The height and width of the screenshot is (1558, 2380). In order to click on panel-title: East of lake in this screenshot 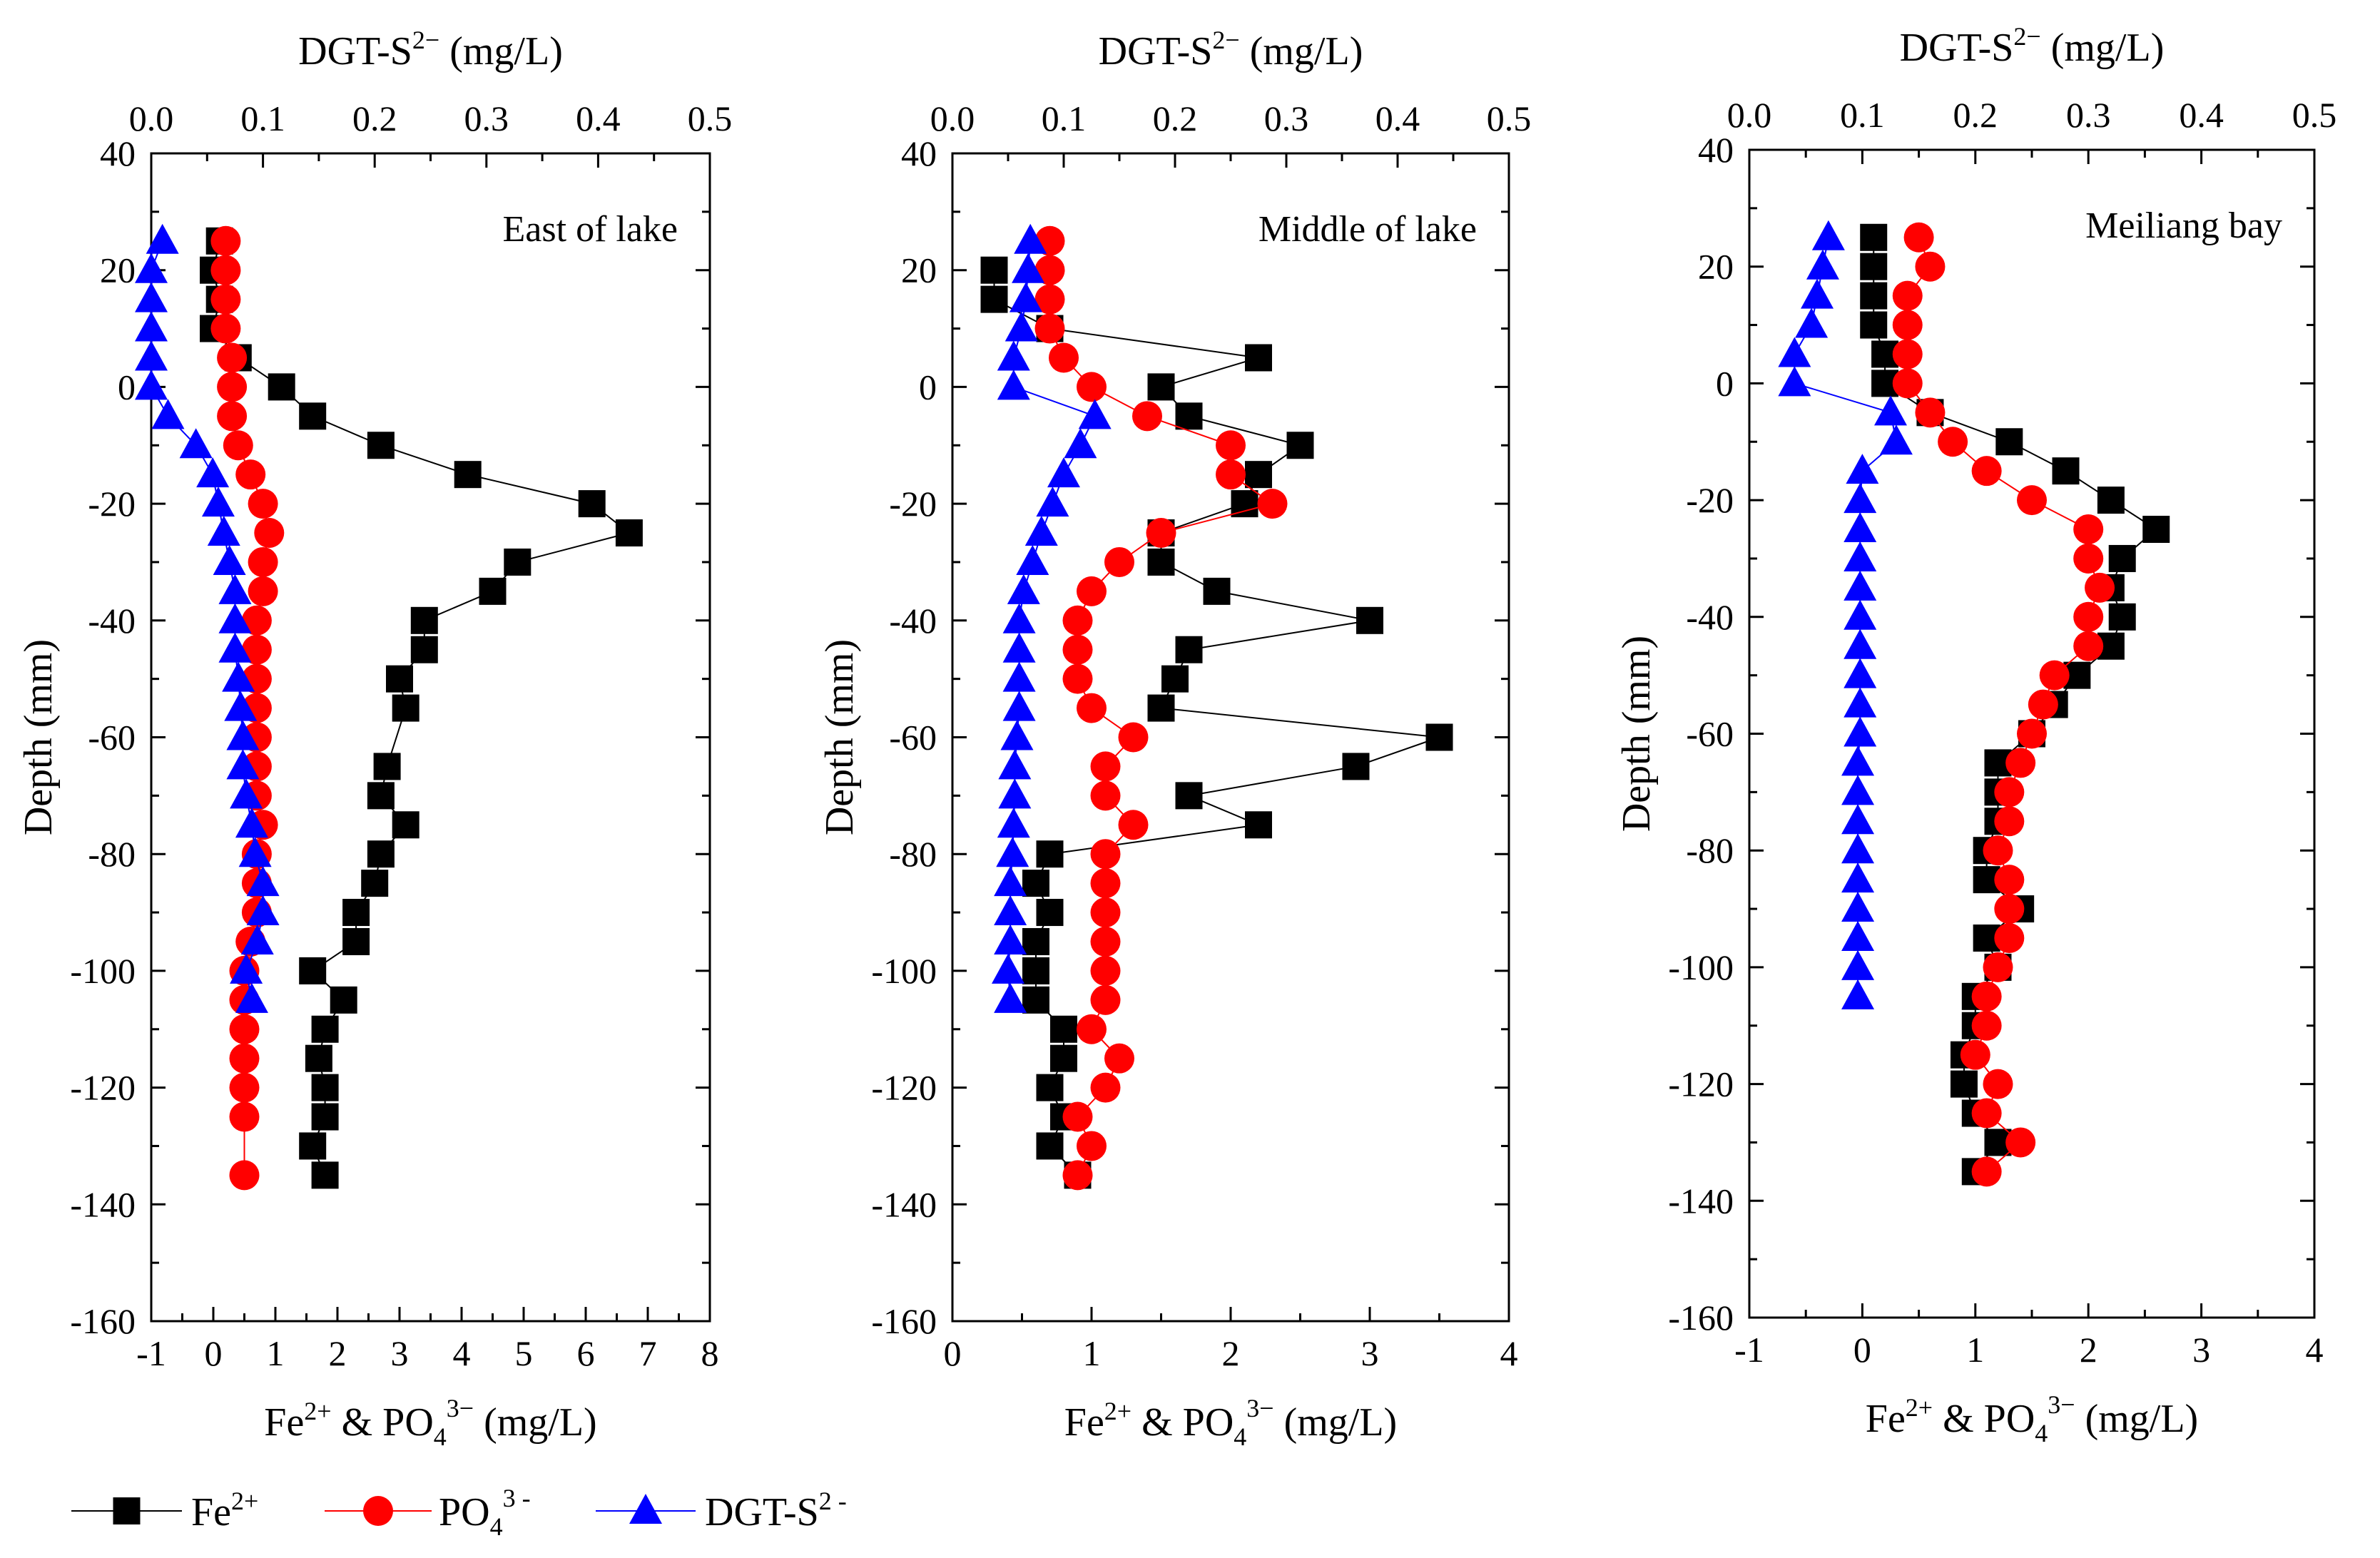, I will do `click(590, 229)`.